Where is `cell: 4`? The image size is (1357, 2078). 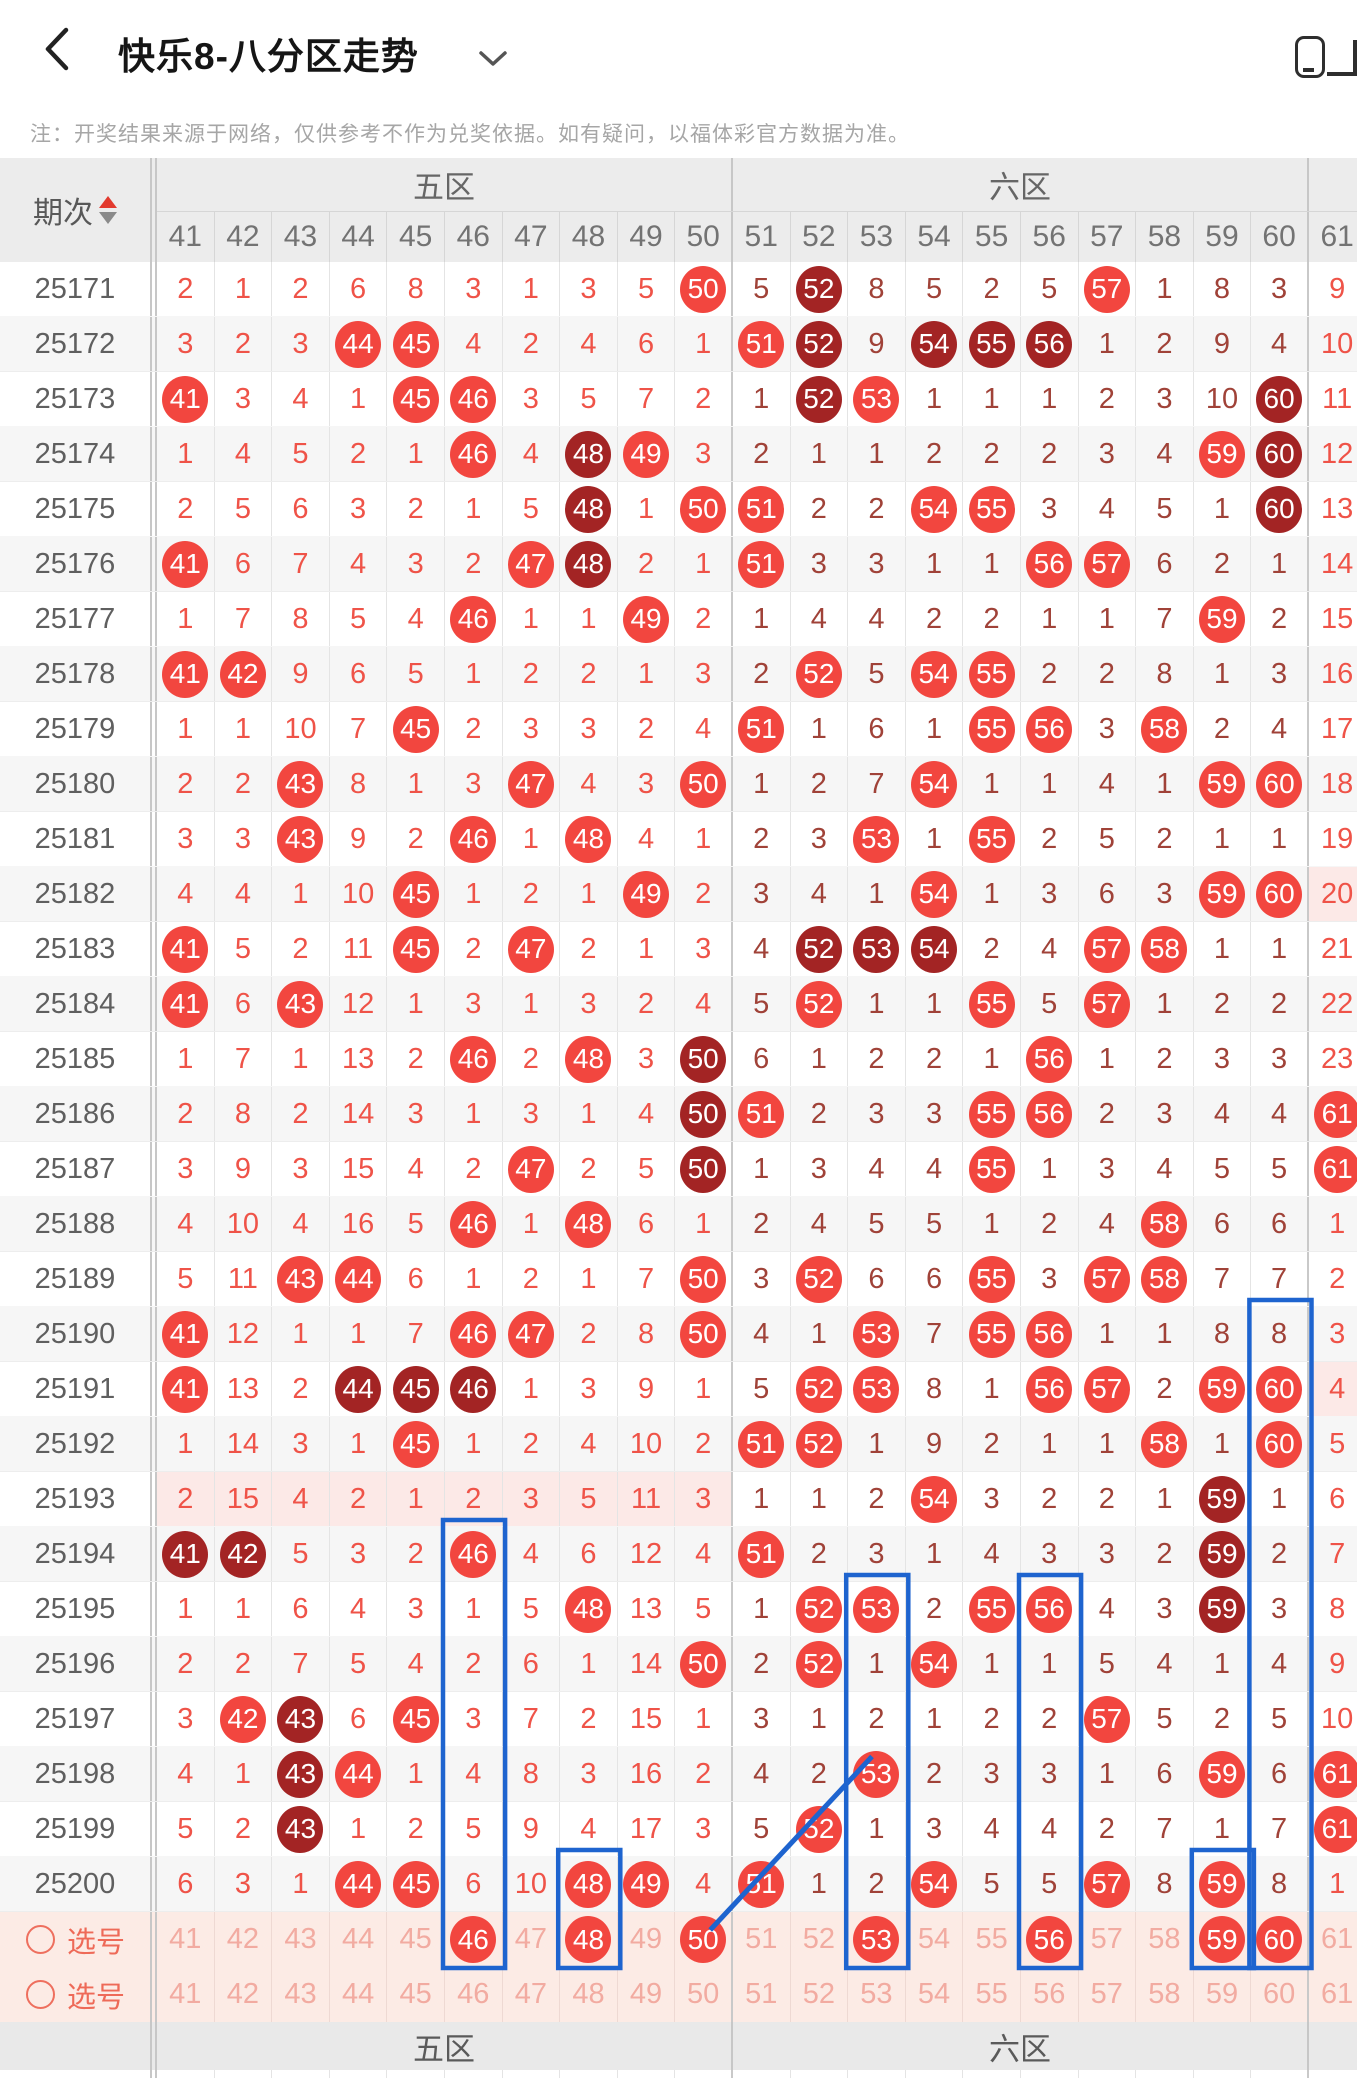 cell: 4 is located at coordinates (877, 619).